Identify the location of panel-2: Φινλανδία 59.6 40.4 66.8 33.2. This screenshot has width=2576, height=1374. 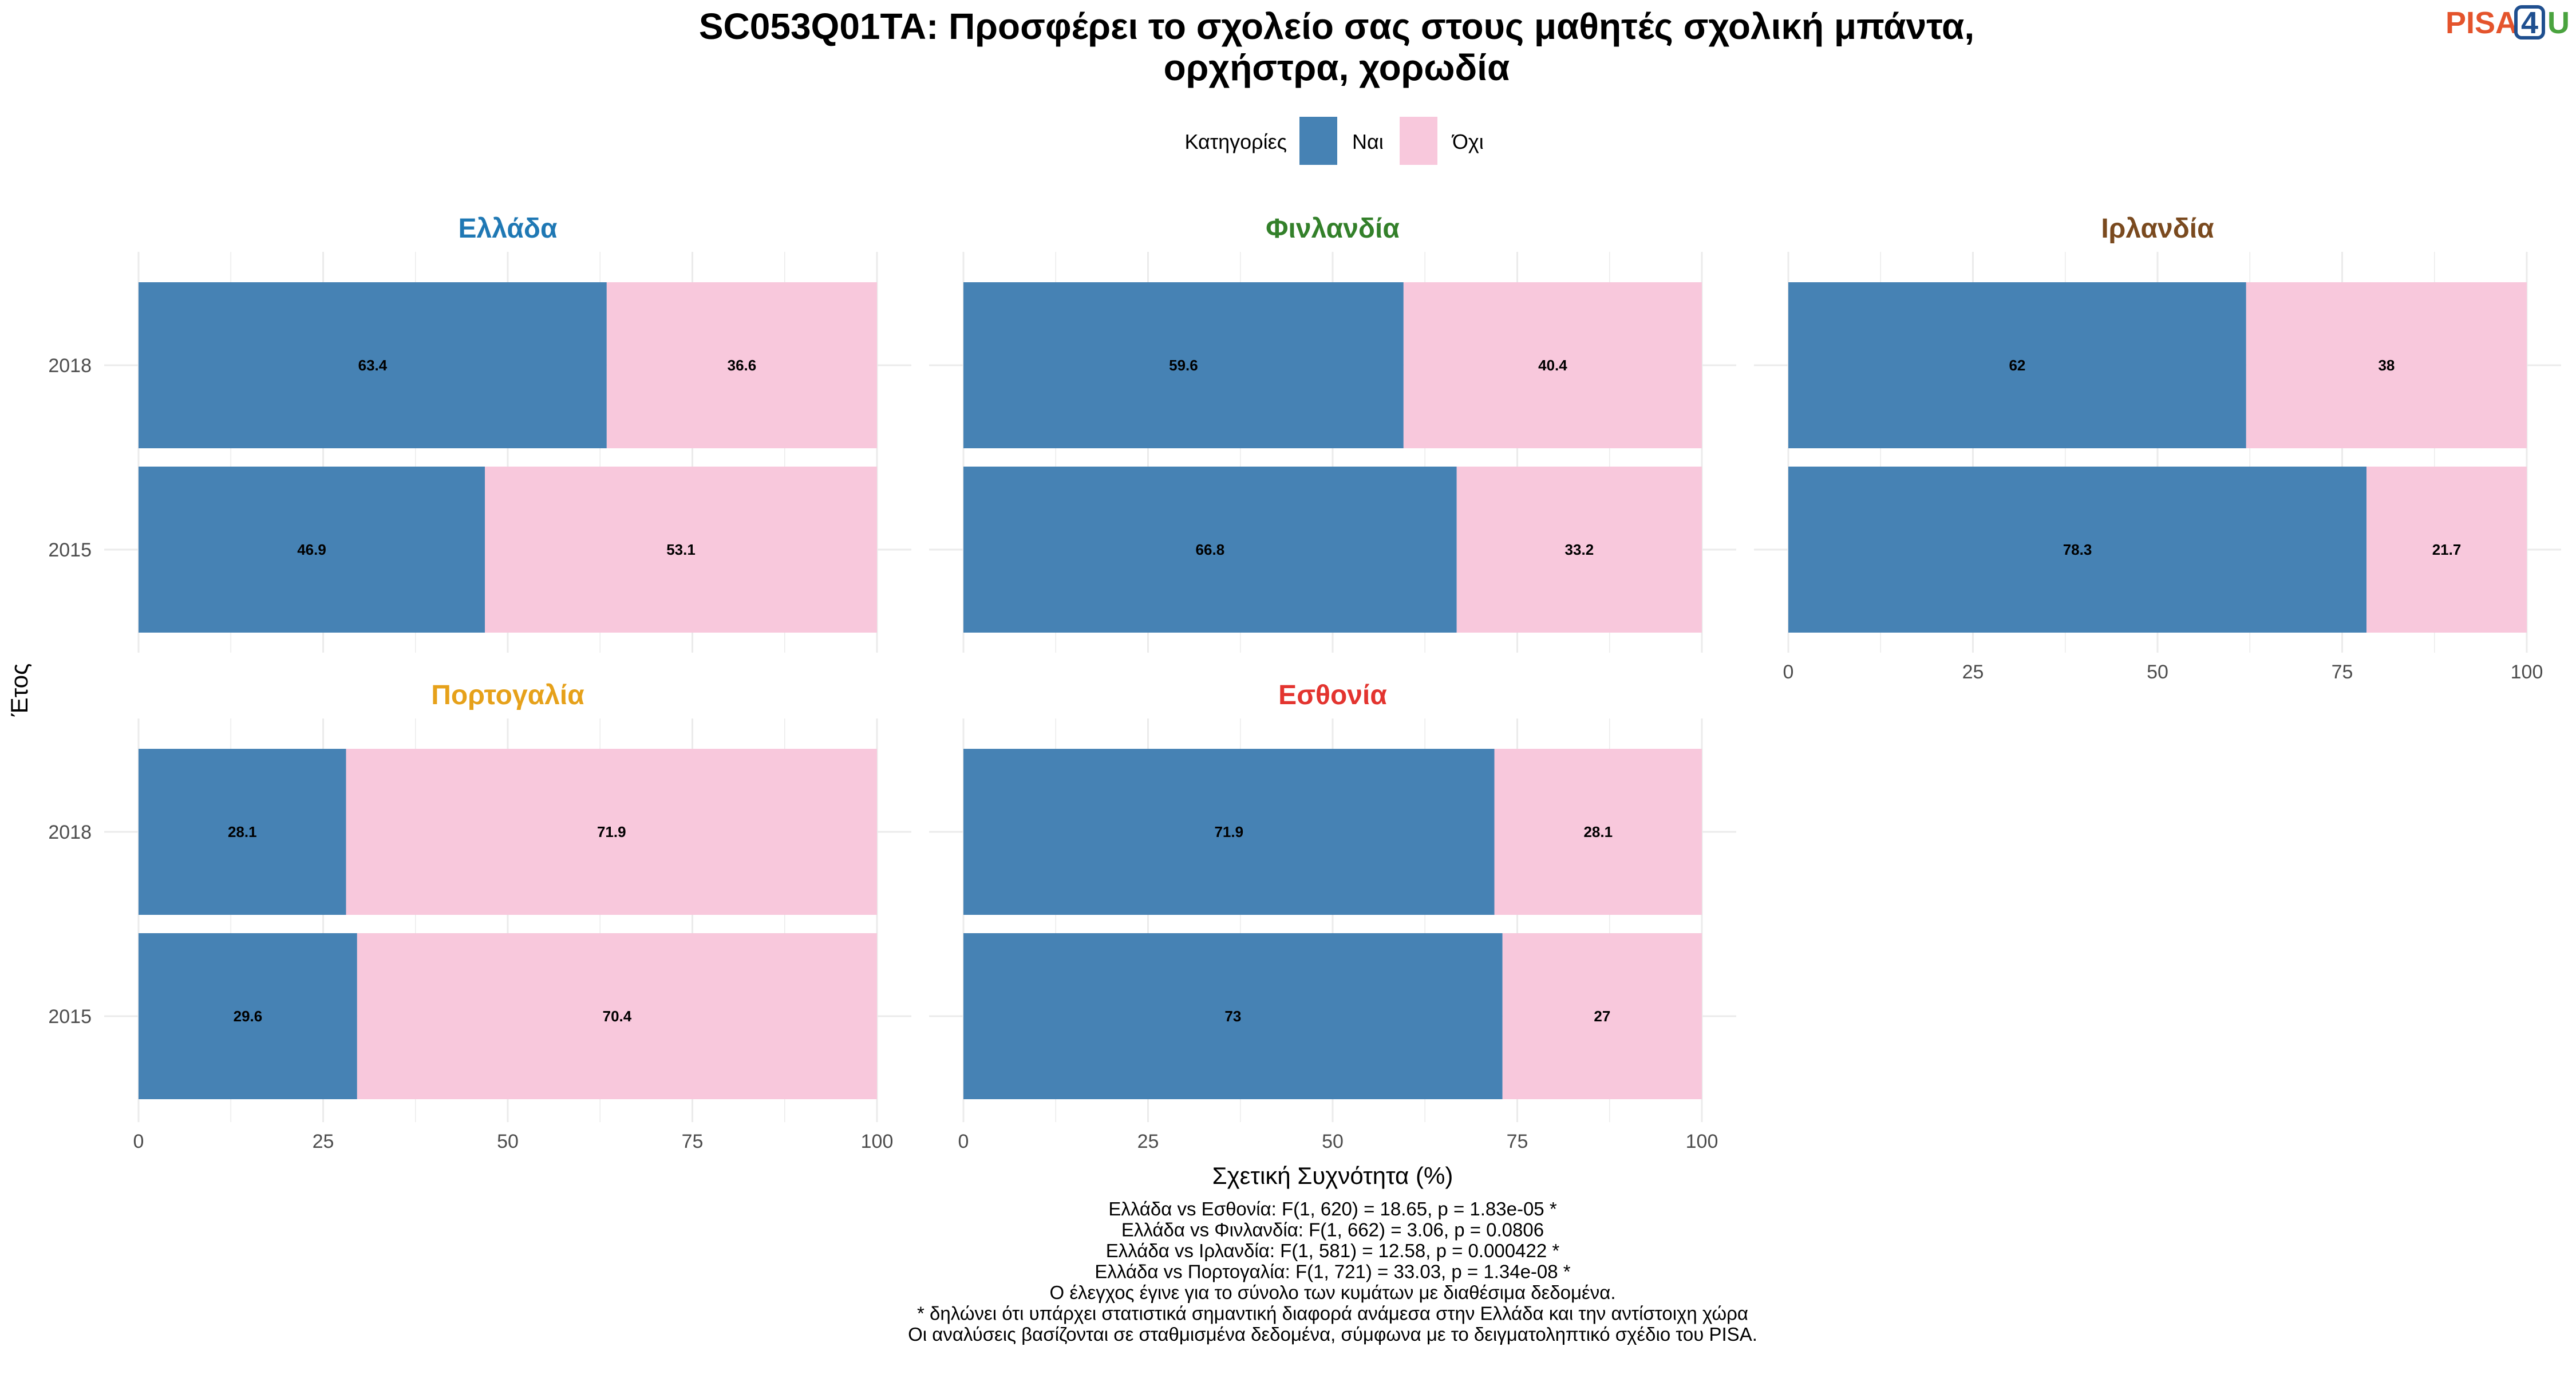
(1332, 434).